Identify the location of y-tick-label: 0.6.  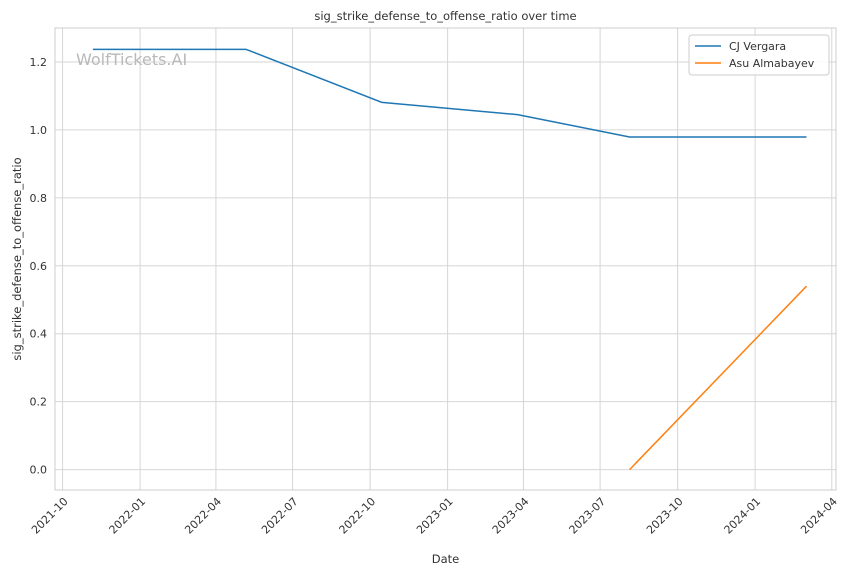
(39, 266).